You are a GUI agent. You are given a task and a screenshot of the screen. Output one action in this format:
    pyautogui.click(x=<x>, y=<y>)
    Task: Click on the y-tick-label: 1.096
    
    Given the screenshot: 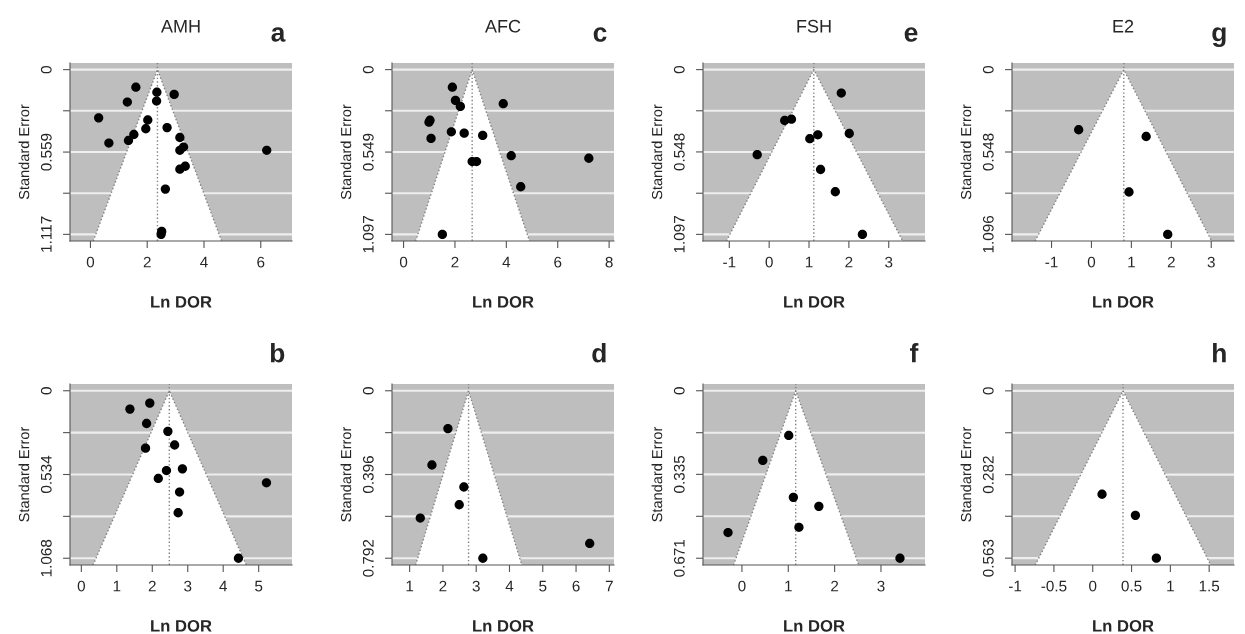 What is the action you would take?
    pyautogui.click(x=988, y=234)
    